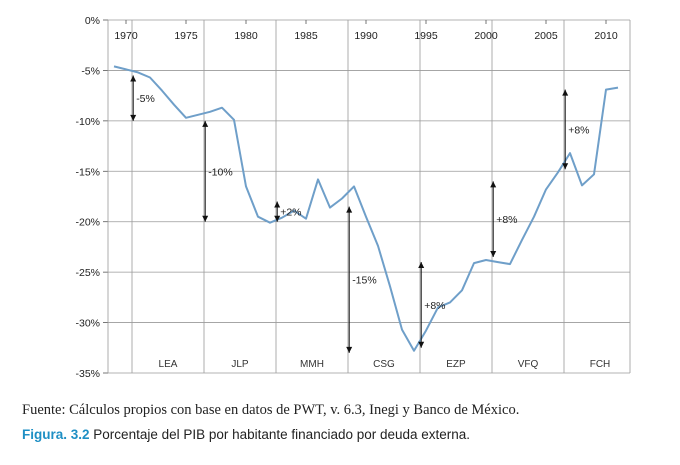  I want to click on annotation-arrow: -15%, so click(361, 279).